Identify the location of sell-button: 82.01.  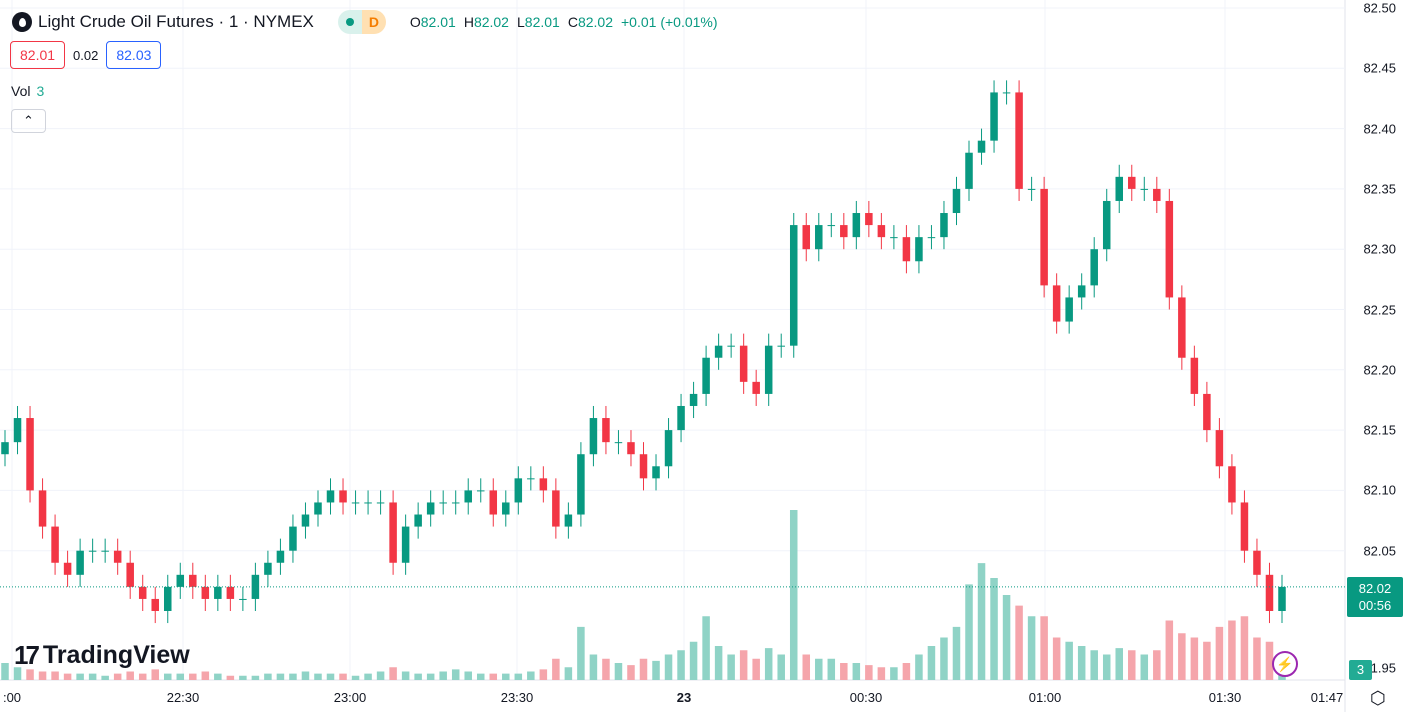
(38, 55).